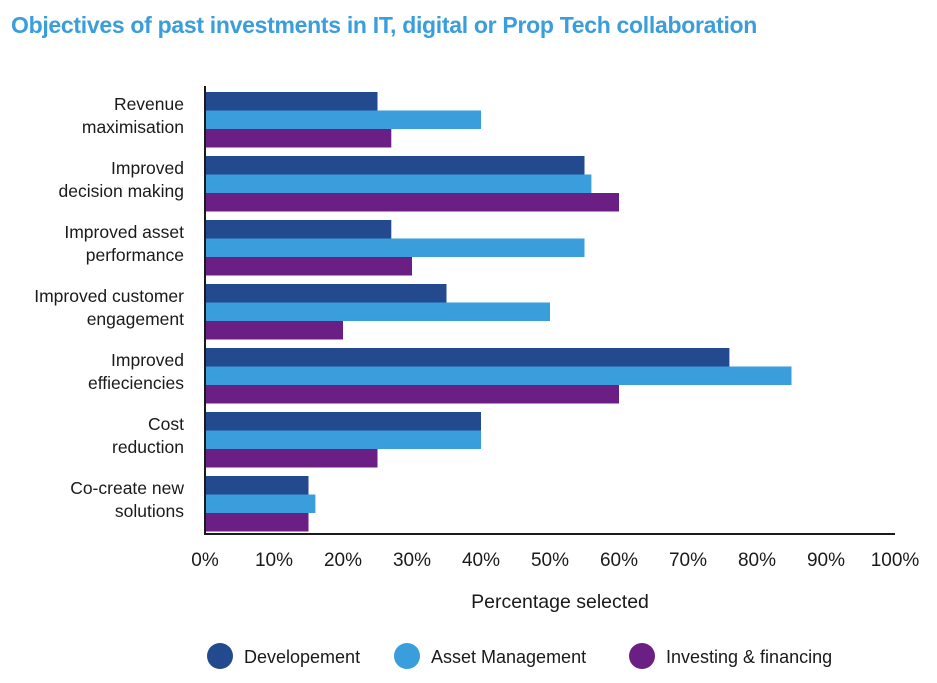 The width and height of the screenshot is (937, 683). Describe the element at coordinates (302, 657) in the screenshot. I see `legend-label-1: Developement` at that location.